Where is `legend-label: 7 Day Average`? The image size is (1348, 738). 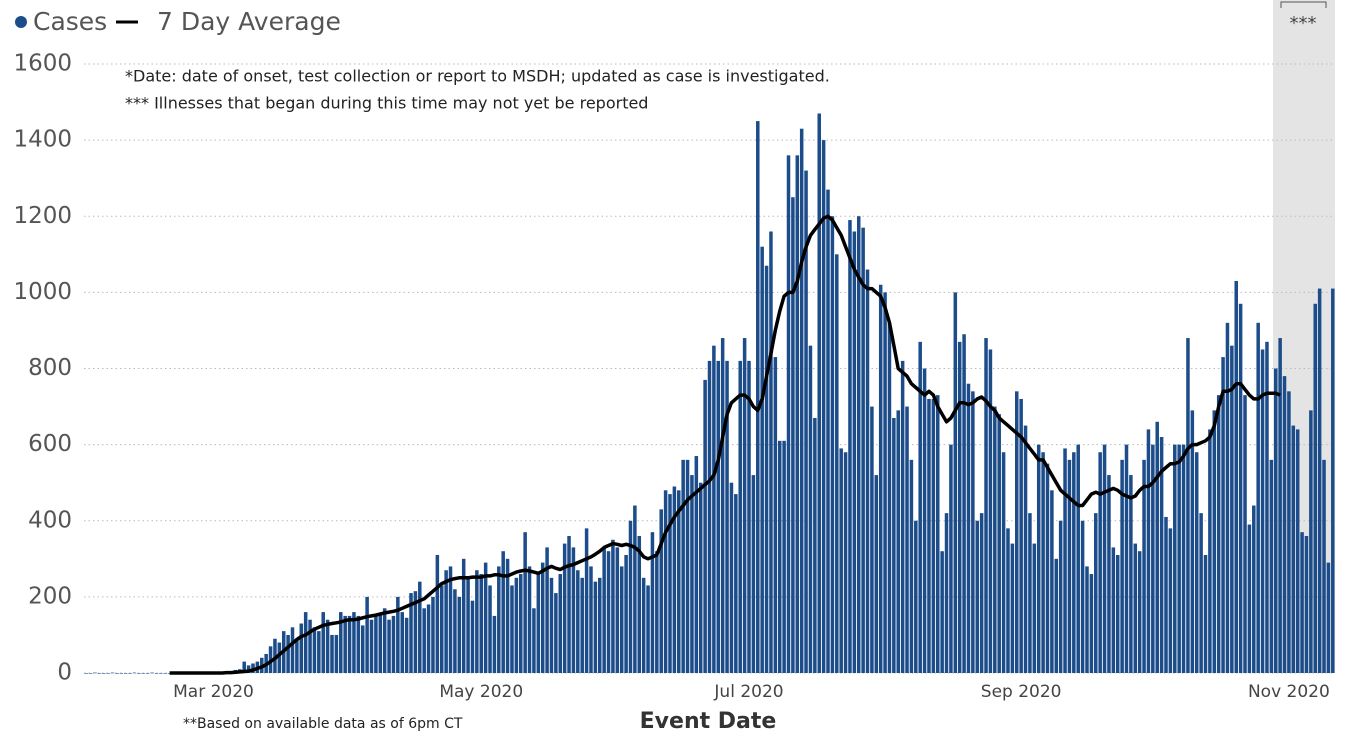 legend-label: 7 Day Average is located at coordinates (249, 21).